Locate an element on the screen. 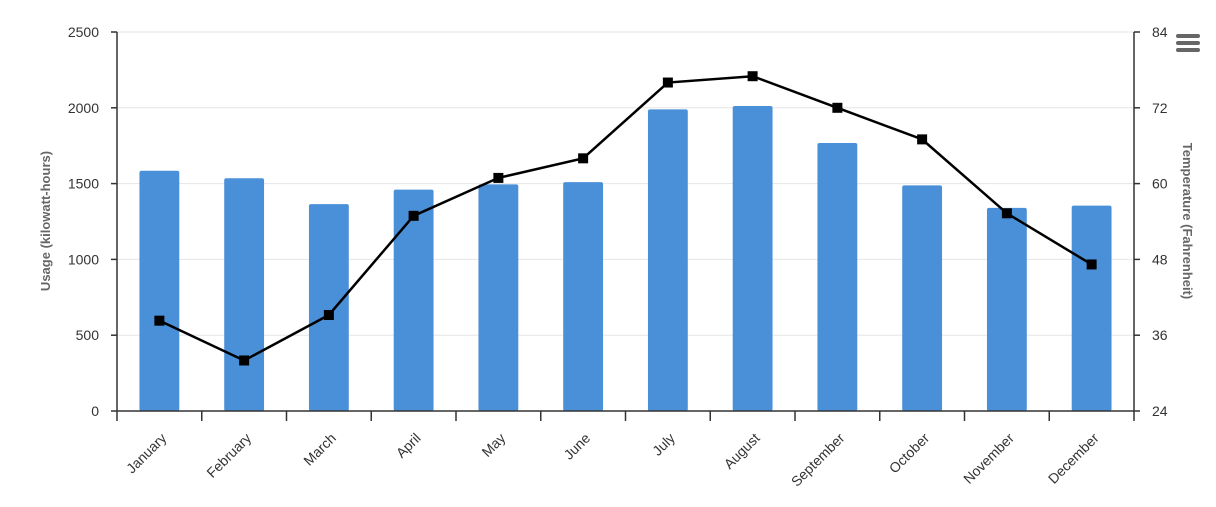 This screenshot has width=1216, height=507. y-tick-label: 1500 is located at coordinates (83, 184).